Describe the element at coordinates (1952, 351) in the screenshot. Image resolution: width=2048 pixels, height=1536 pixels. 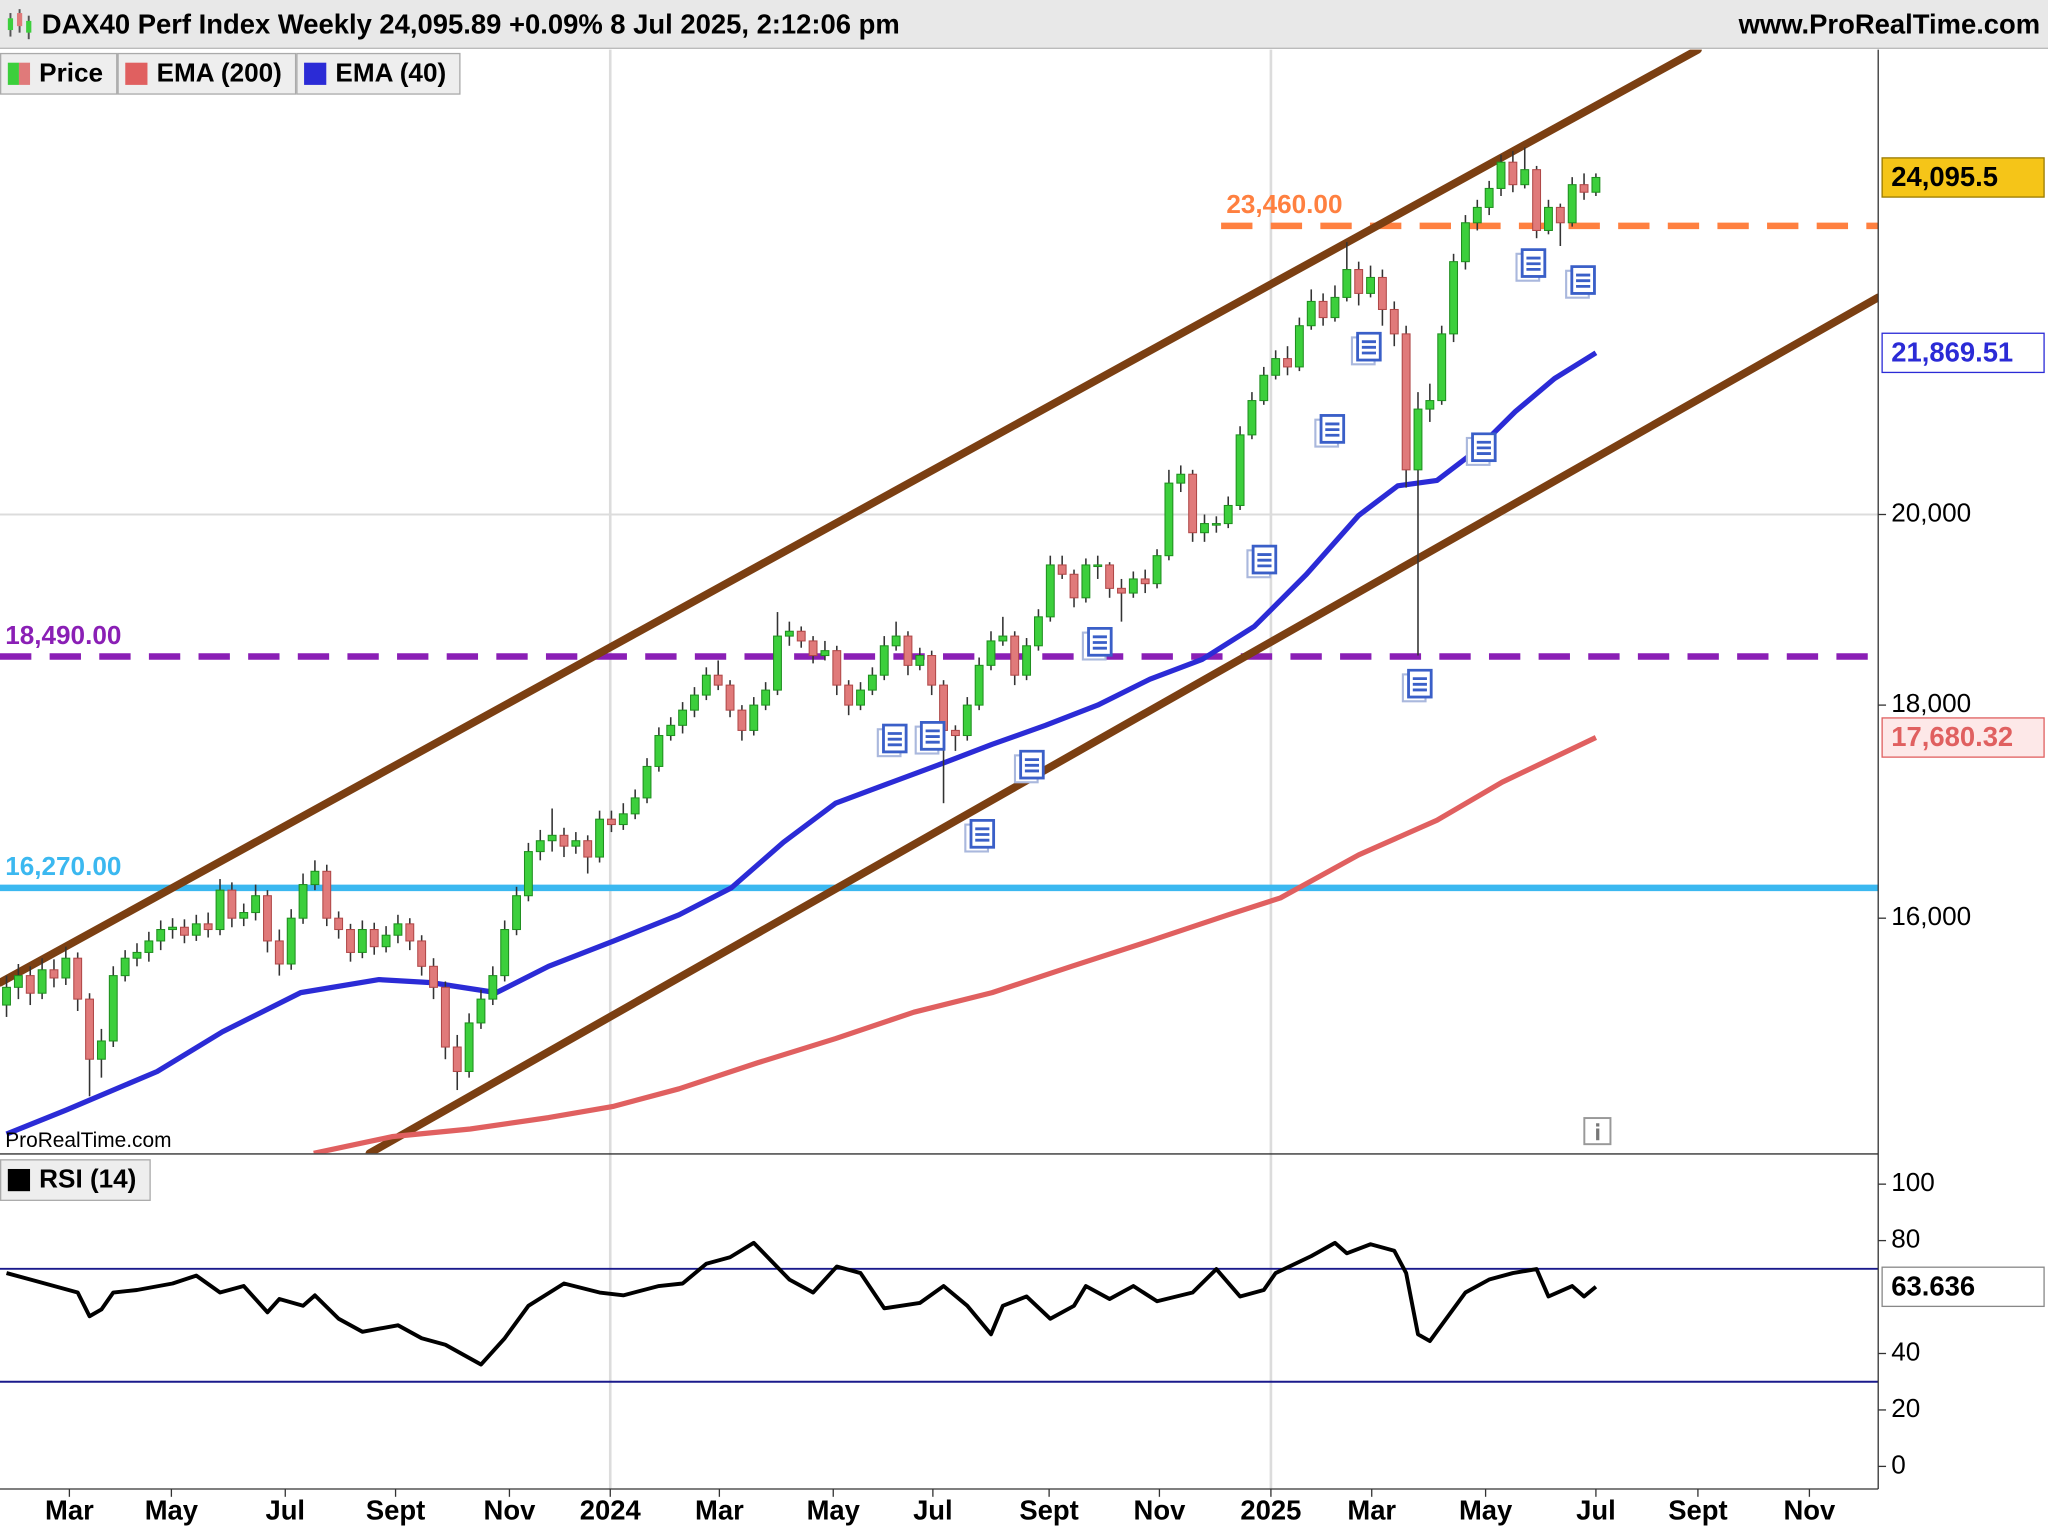
I see `series-value-label: 21,869.51` at that location.